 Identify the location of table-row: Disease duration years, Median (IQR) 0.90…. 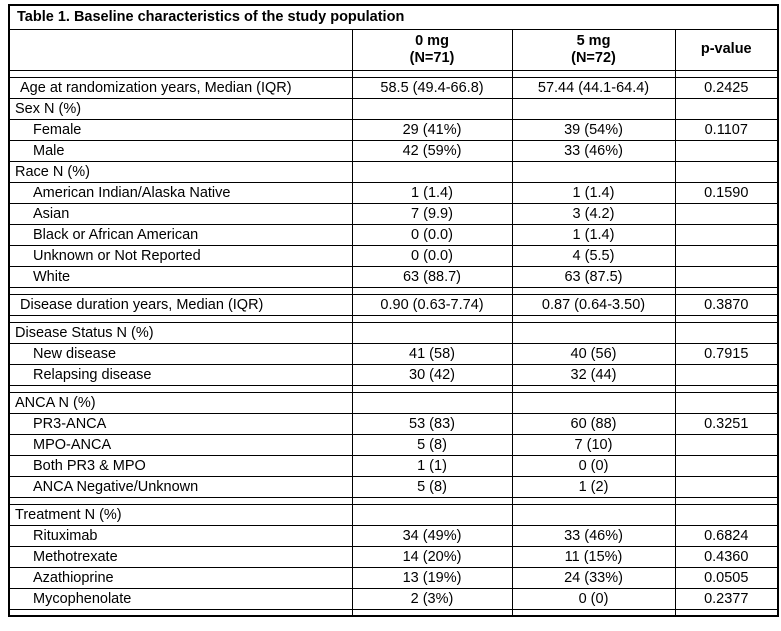
(393, 304).